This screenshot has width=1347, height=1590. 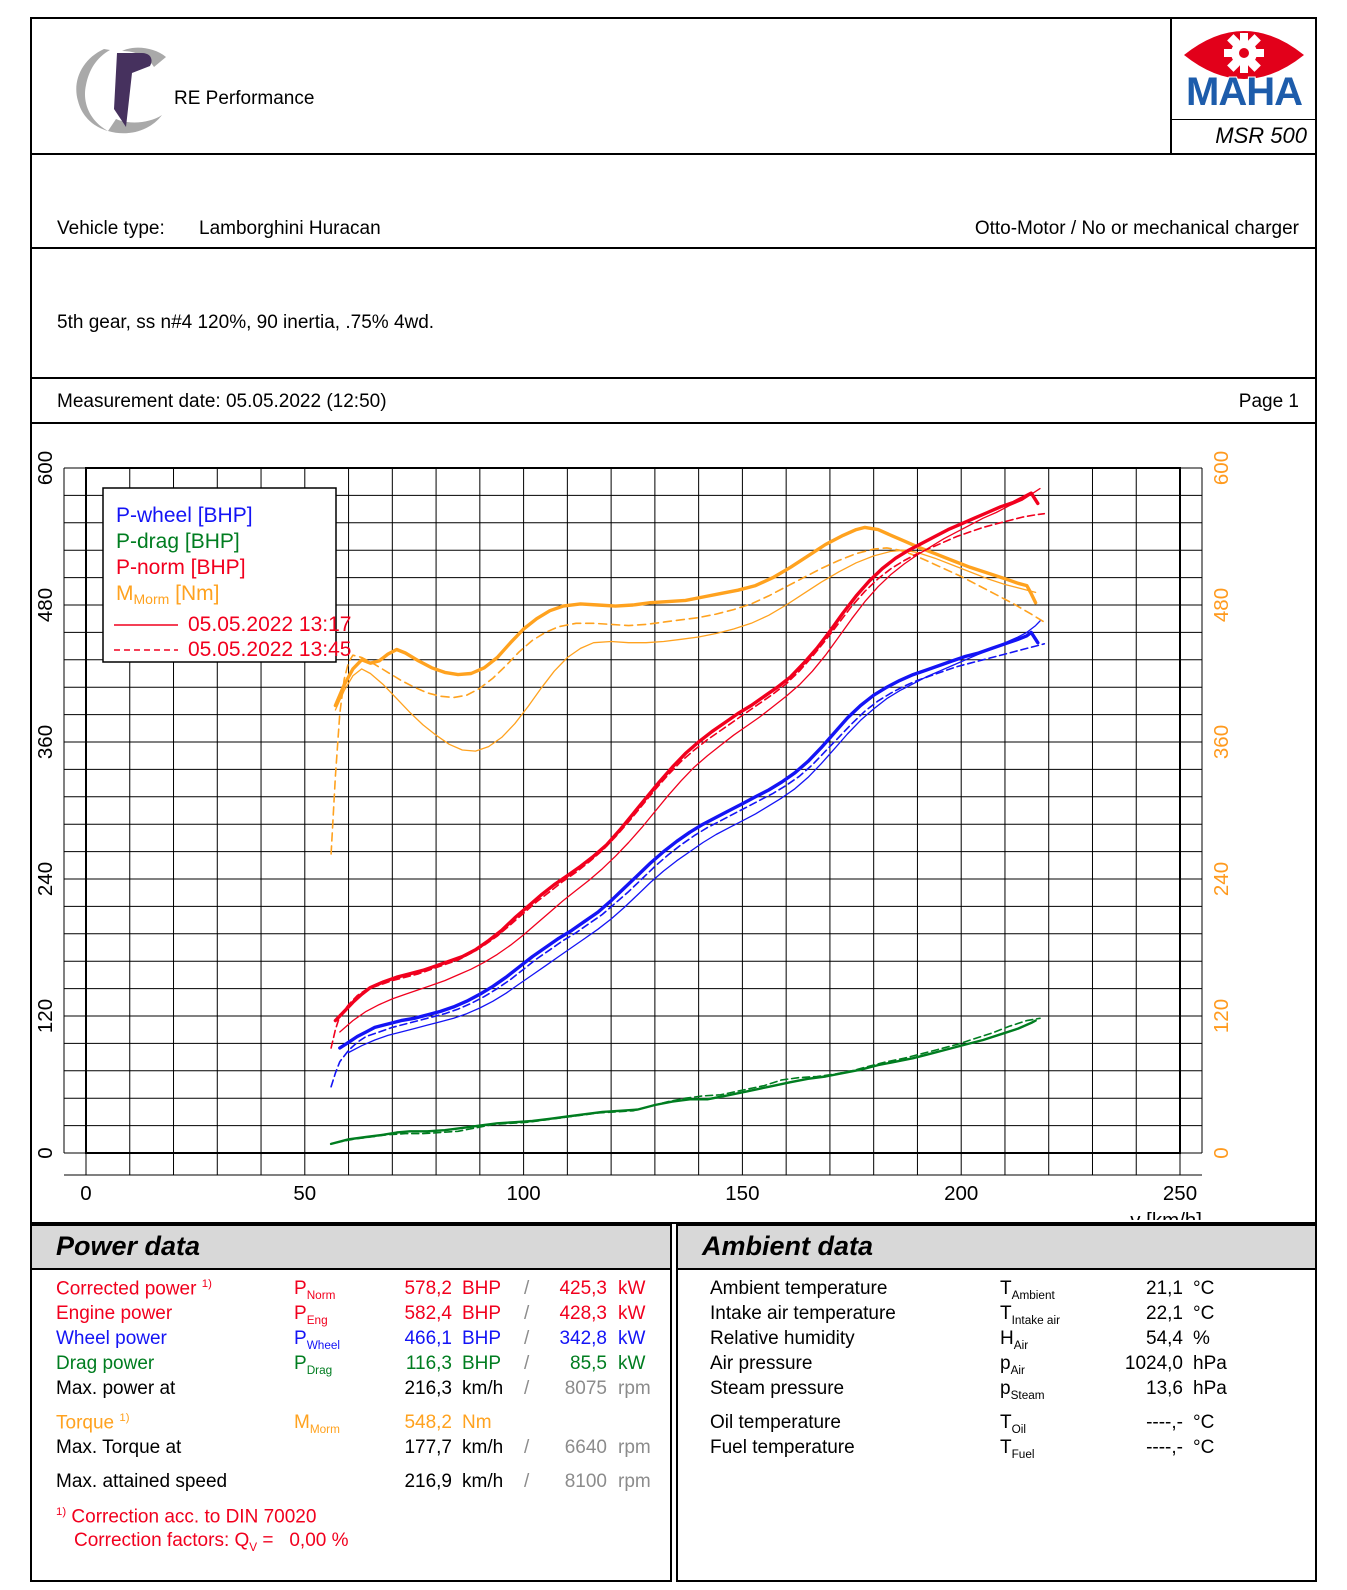 What do you see at coordinates (317, 1424) in the screenshot?
I see `power-row-symbol: MMorm` at bounding box center [317, 1424].